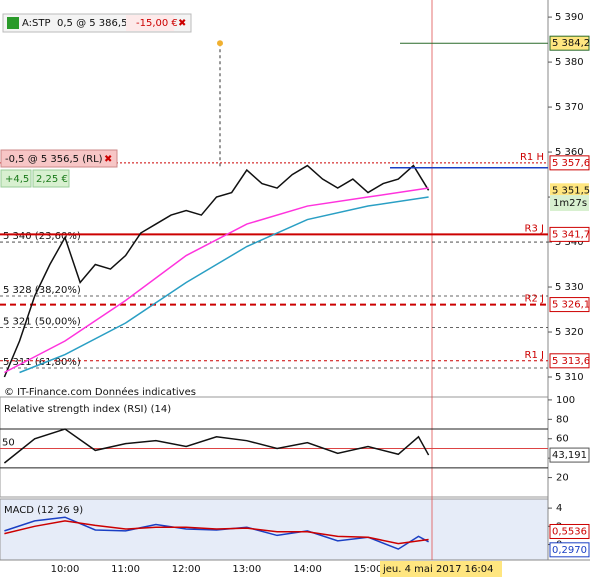 The height and width of the screenshot is (581, 590). I want to click on y-tick-label: 100, so click(565, 400).